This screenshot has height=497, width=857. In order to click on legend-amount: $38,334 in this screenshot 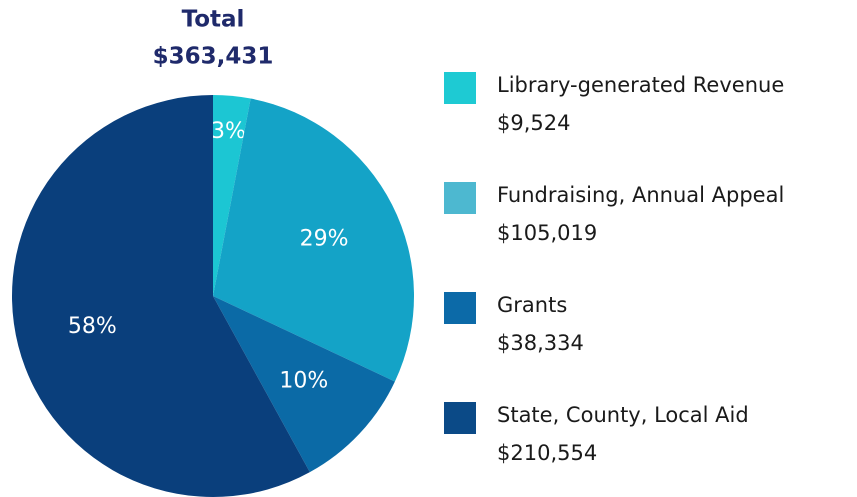, I will do `click(540, 343)`.